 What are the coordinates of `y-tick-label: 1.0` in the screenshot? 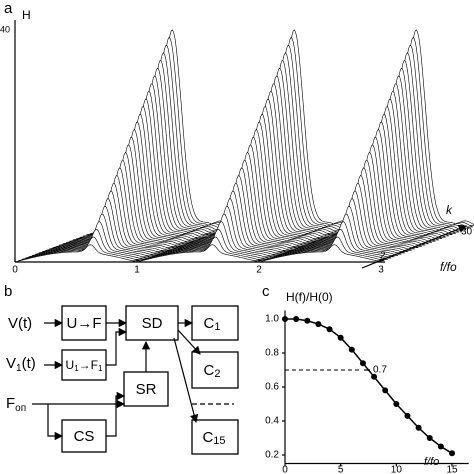 It's located at (272, 319).